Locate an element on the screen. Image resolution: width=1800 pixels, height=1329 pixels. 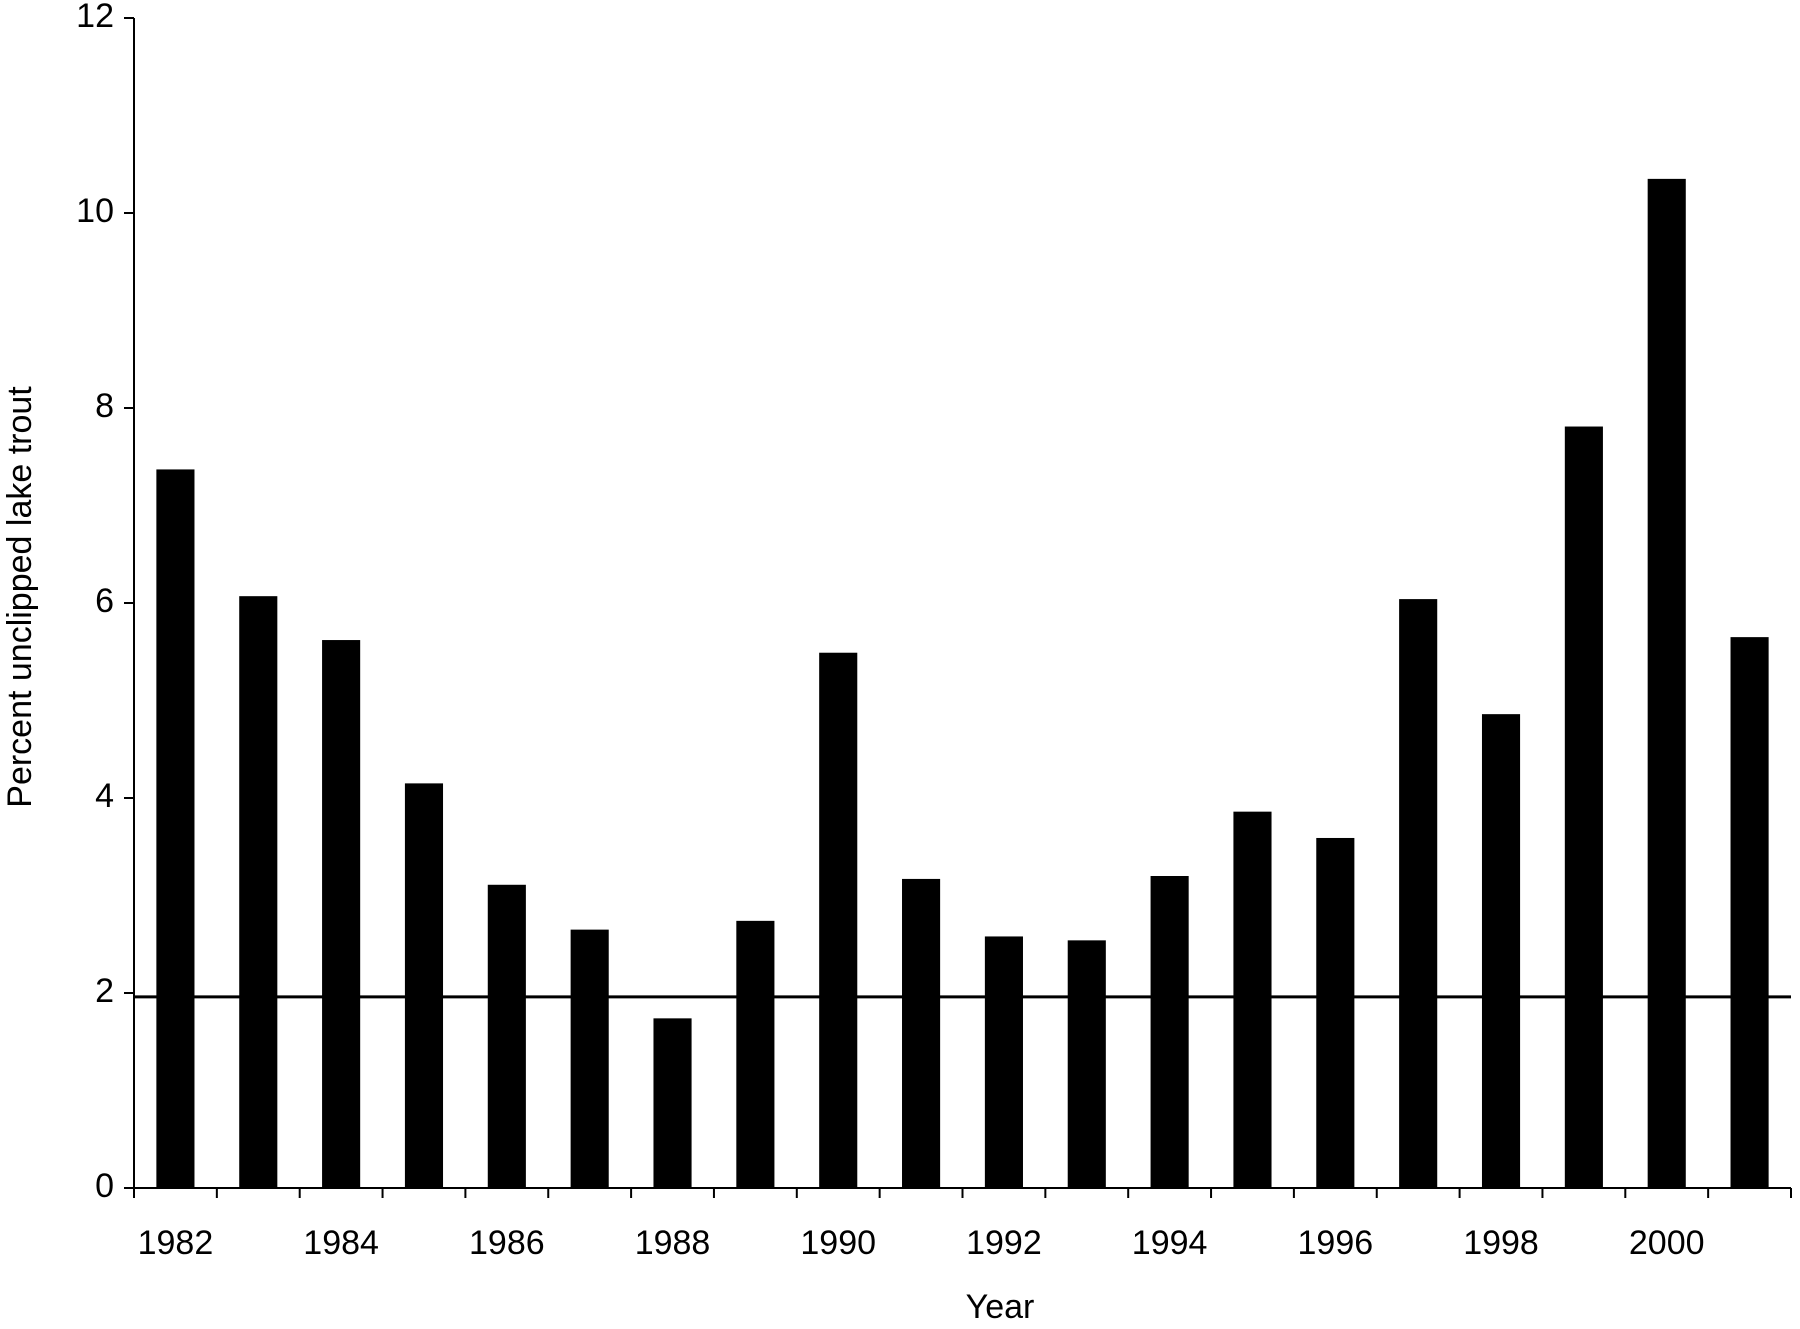
y-tick-label: 6 is located at coordinates (104, 601).